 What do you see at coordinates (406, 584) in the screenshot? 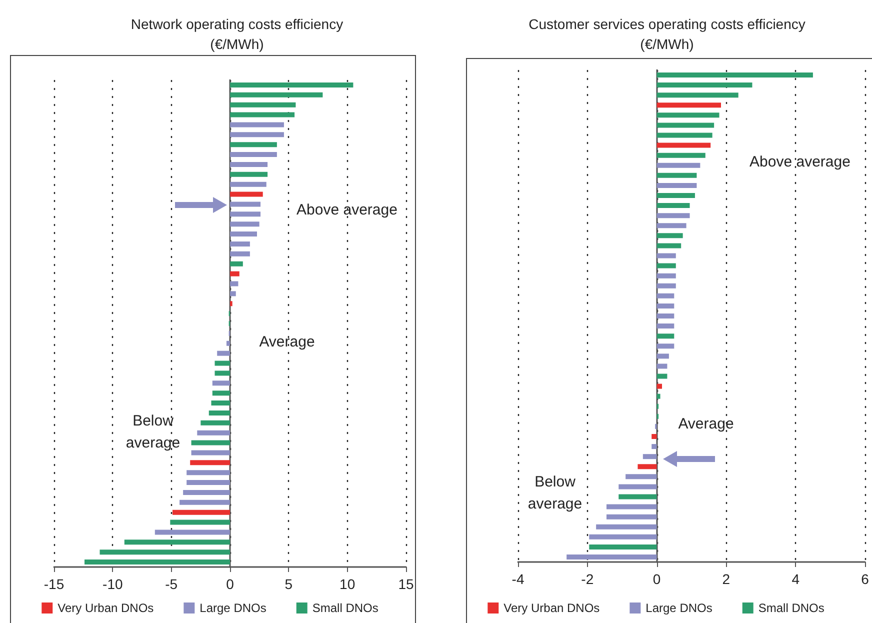
I see `x-tick-label: 15` at bounding box center [406, 584].